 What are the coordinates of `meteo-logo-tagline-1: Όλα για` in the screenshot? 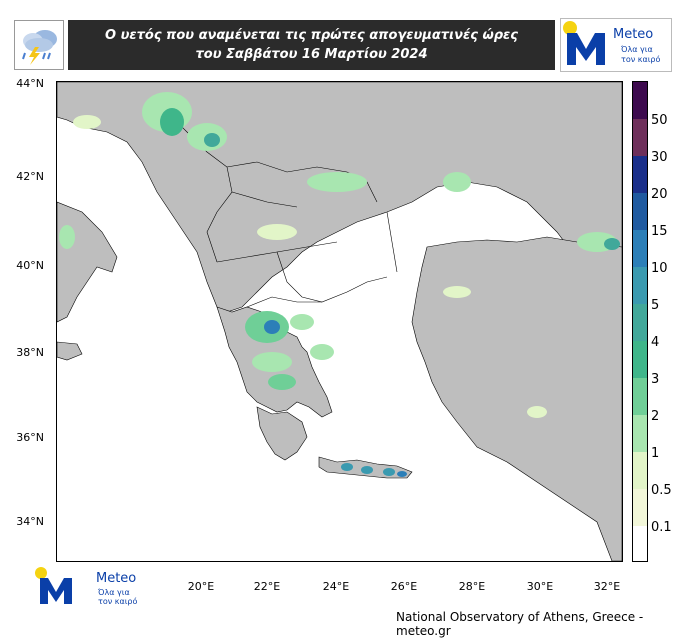 It's located at (637, 49).